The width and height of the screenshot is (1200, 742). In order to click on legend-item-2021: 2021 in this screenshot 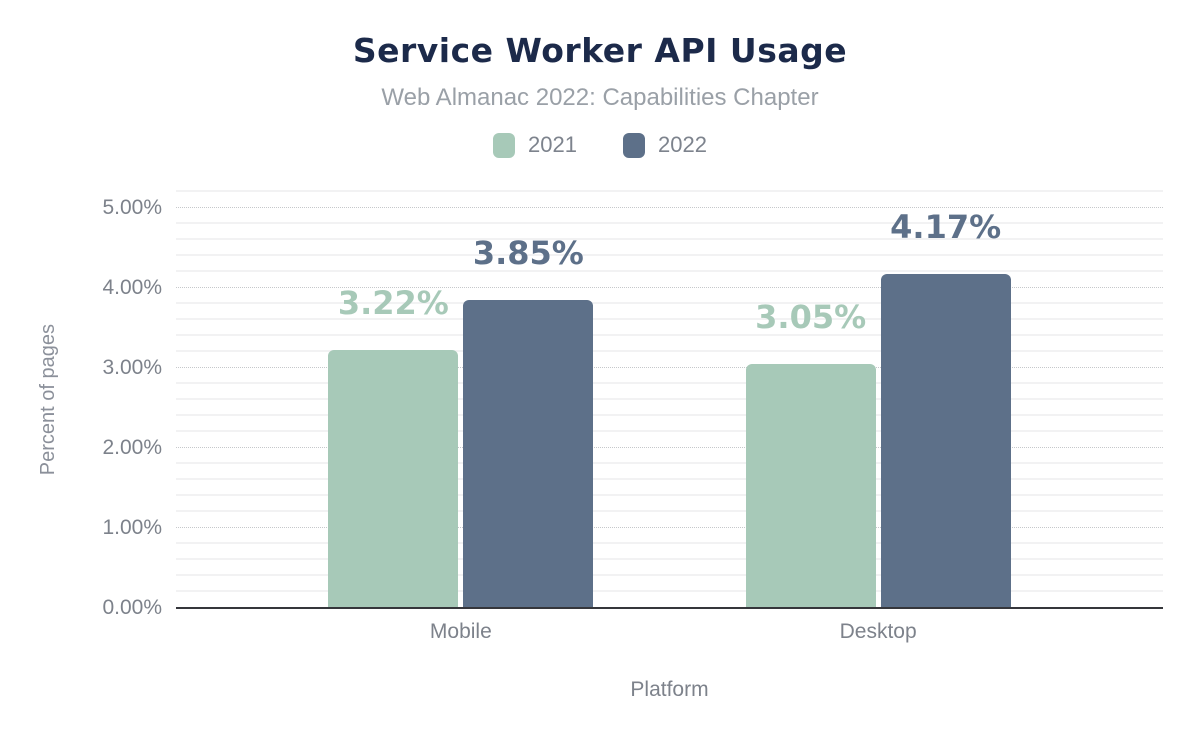, I will do `click(535, 145)`.